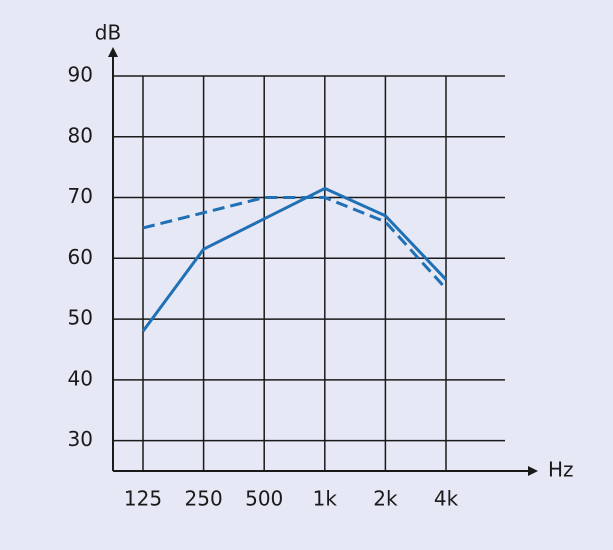 This screenshot has height=550, width=613. Describe the element at coordinates (80, 196) in the screenshot. I see `y-tick-label: 70` at that location.